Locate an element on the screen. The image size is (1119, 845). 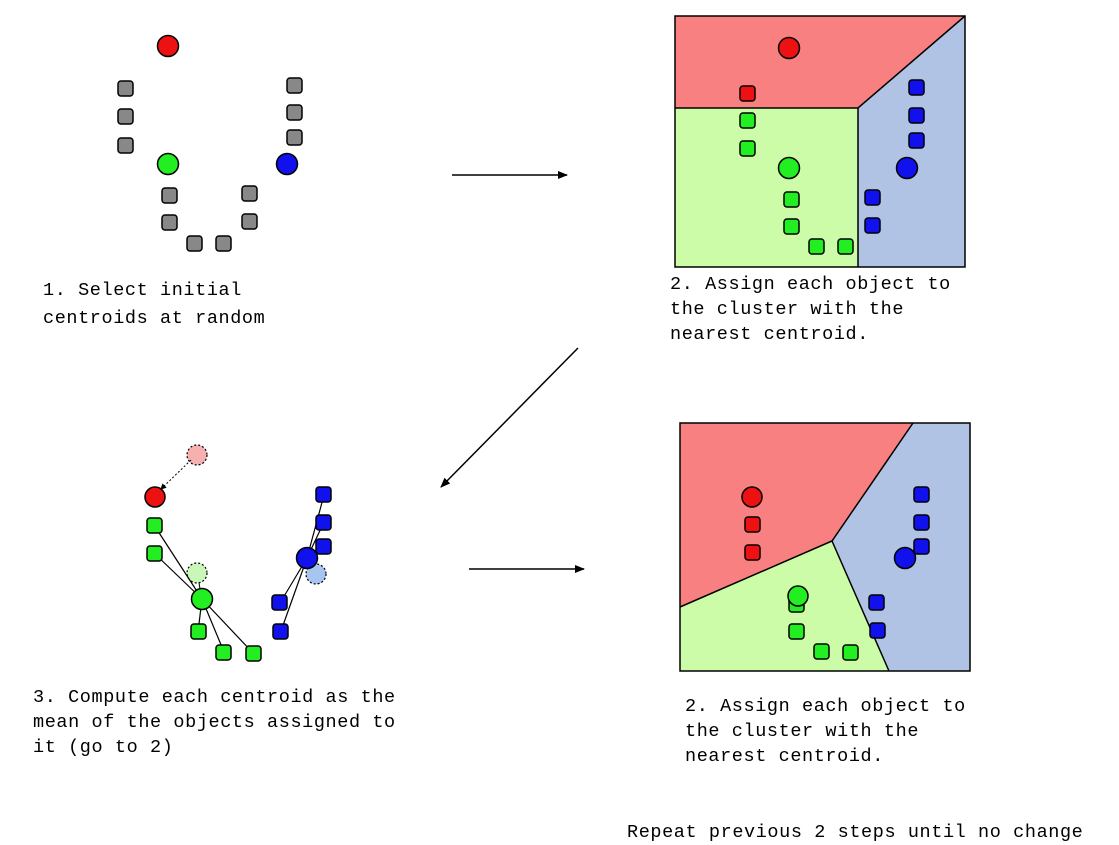
panel-reassignment is located at coordinates (825, 547).